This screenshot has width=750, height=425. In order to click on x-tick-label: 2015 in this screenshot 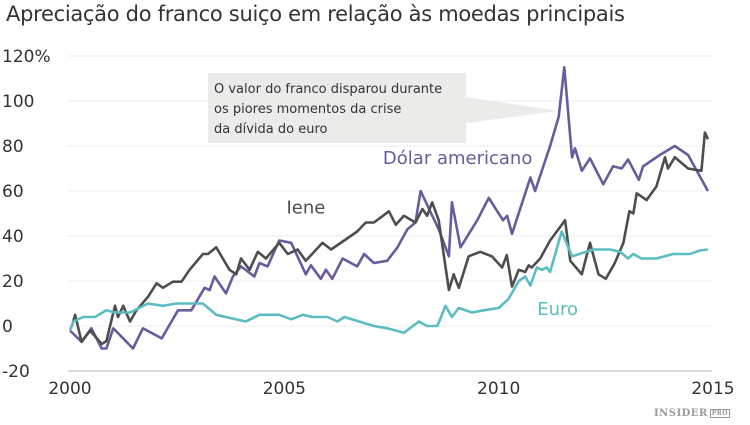, I will do `click(712, 389)`.